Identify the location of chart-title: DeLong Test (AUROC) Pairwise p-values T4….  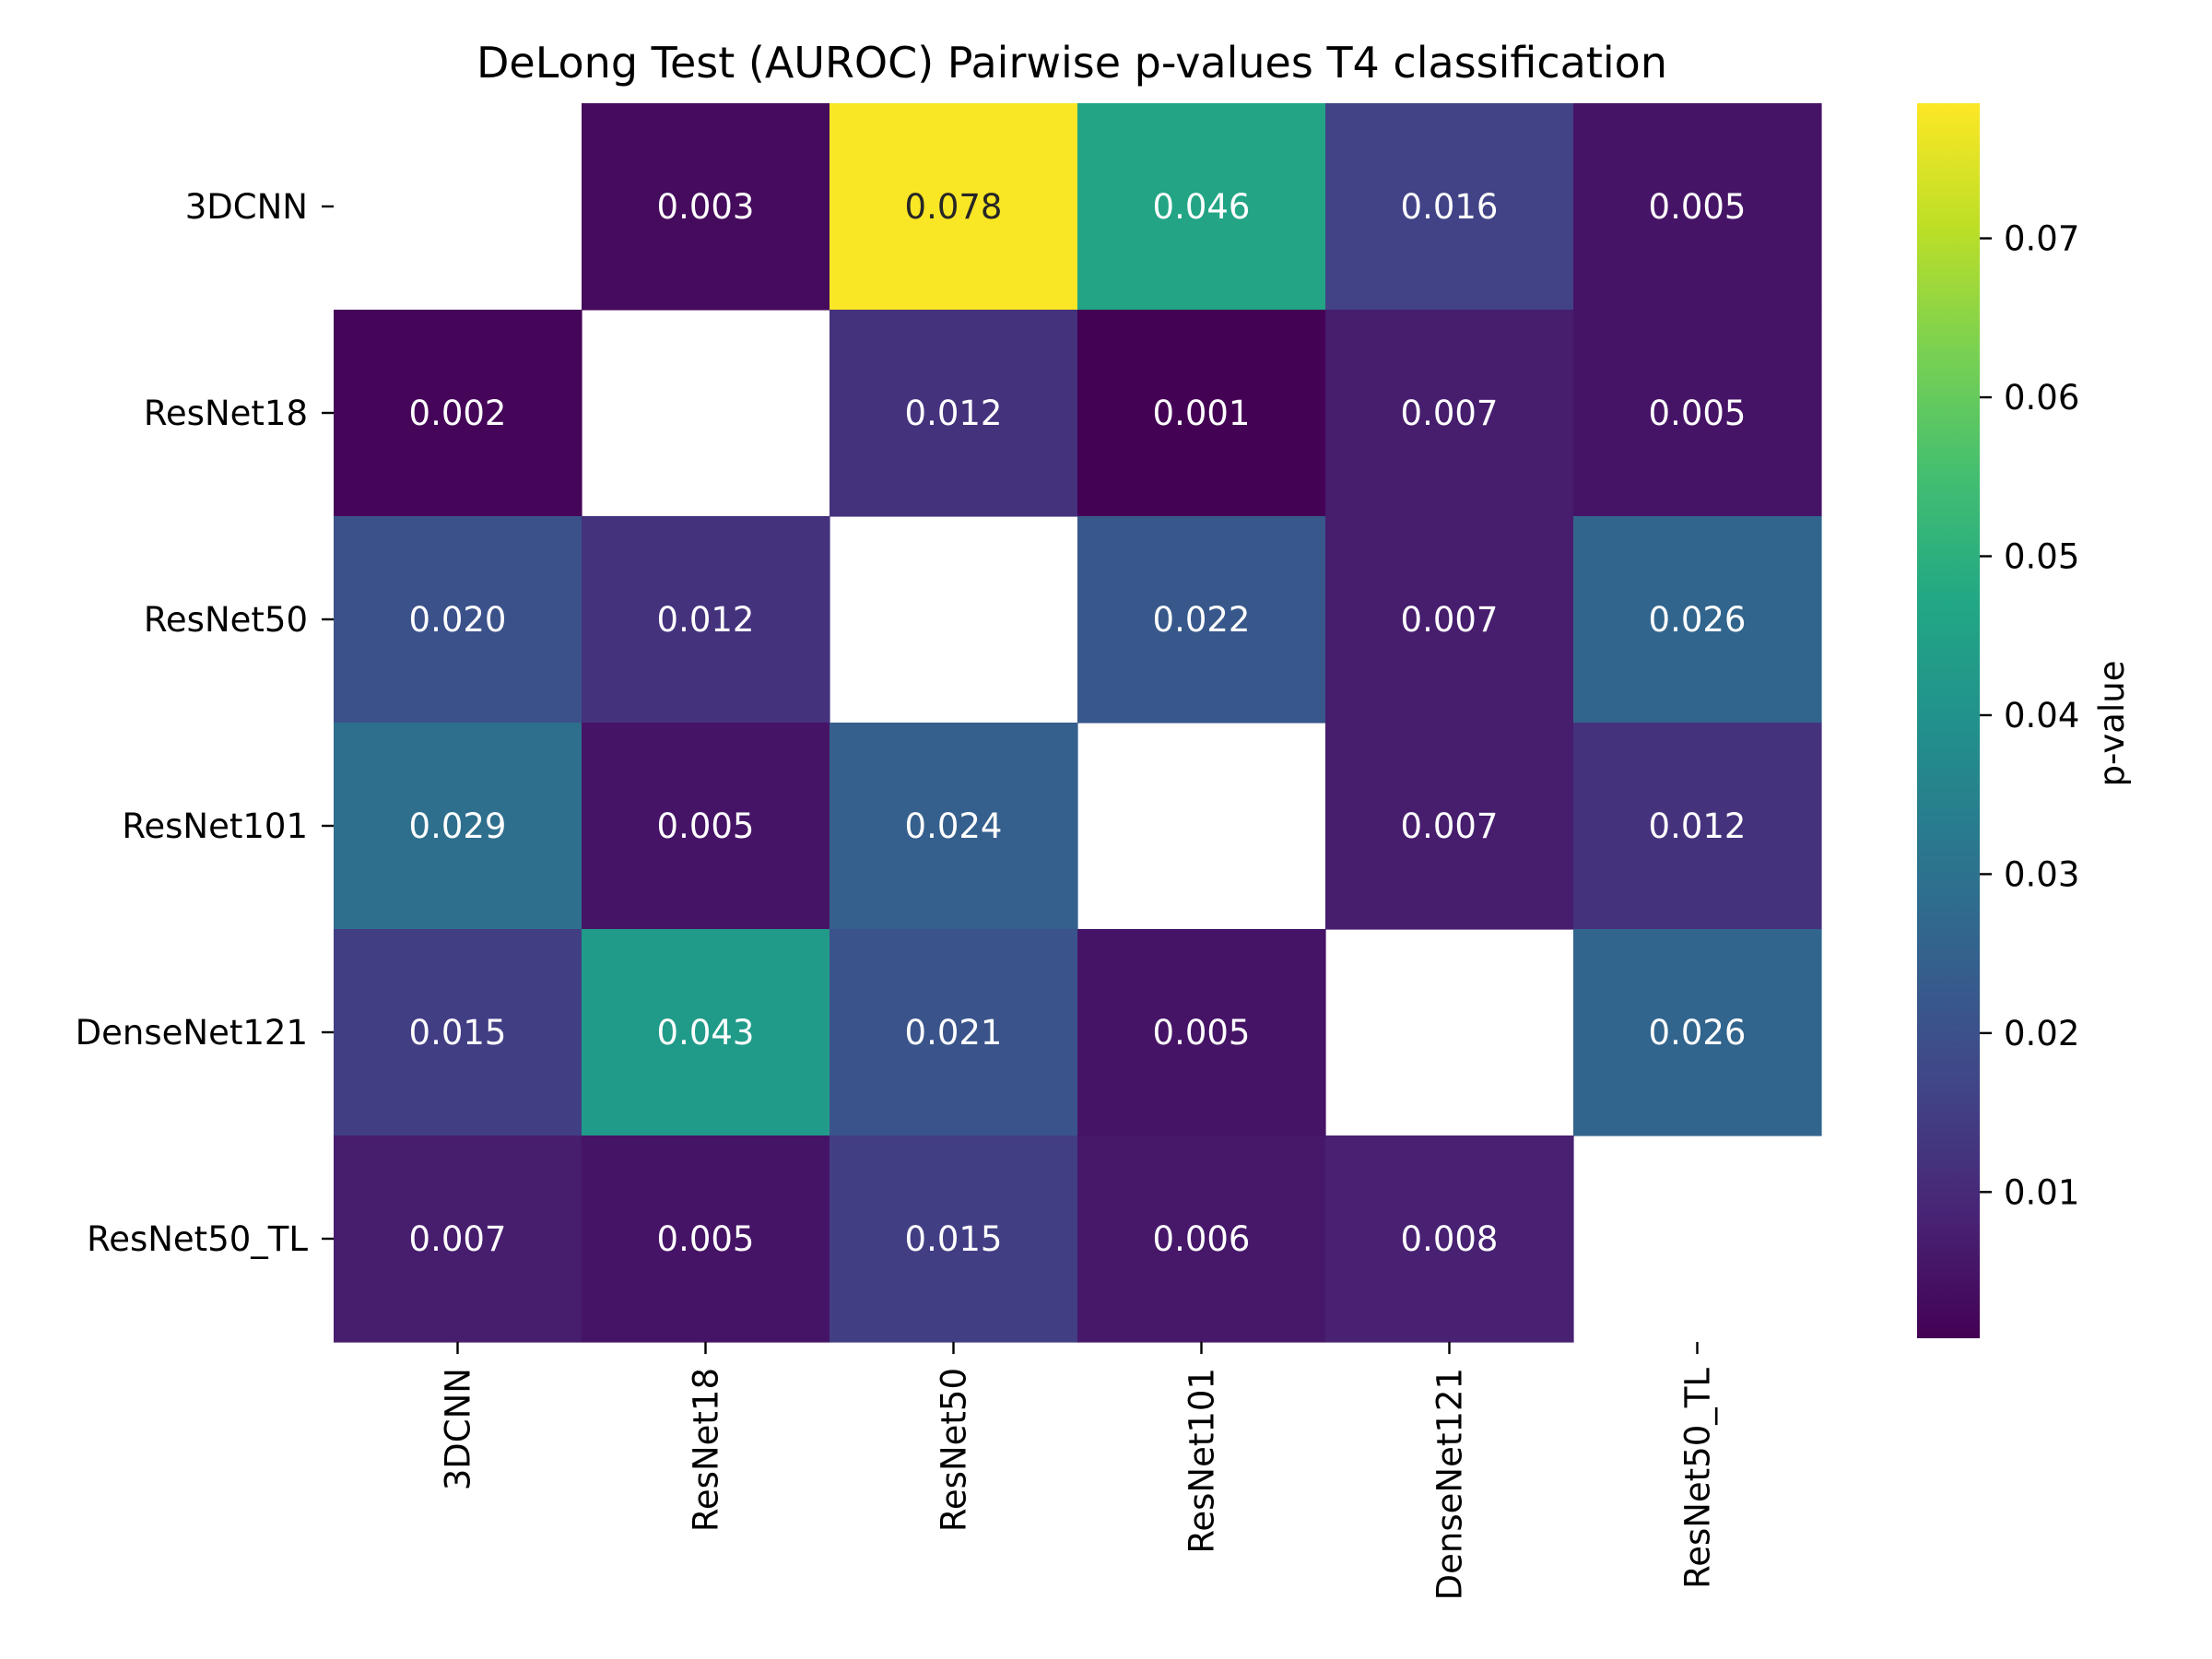
(1072, 63).